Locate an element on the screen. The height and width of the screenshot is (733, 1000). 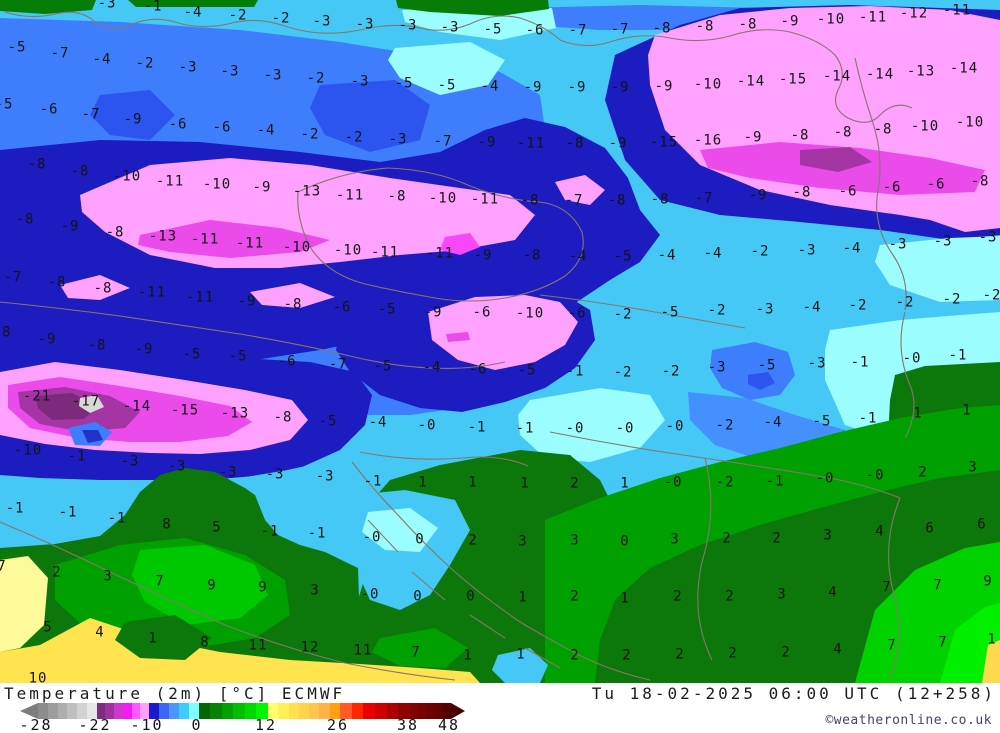
mild-green-region is located at coordinates (420, 648).